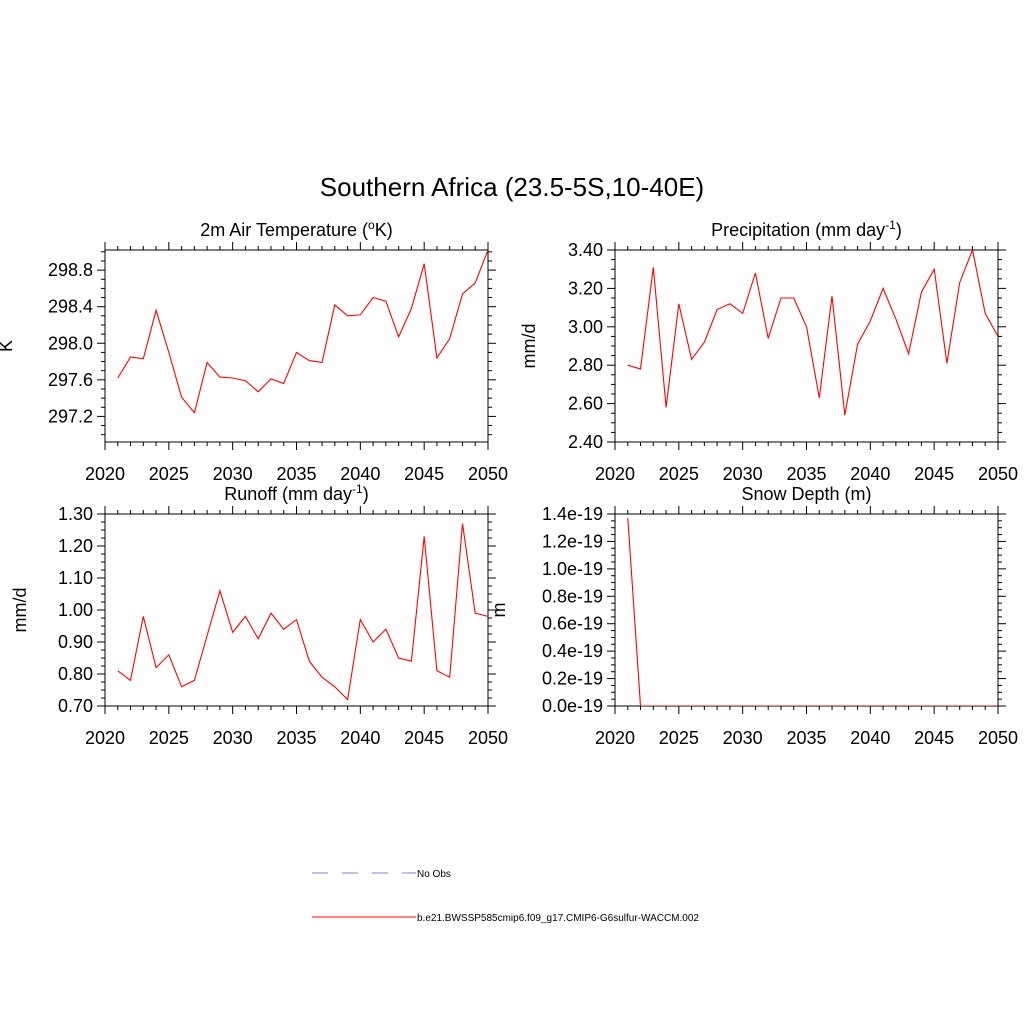 This screenshot has height=1024, width=1024. I want to click on y-tick-label: 298.4, so click(70, 307).